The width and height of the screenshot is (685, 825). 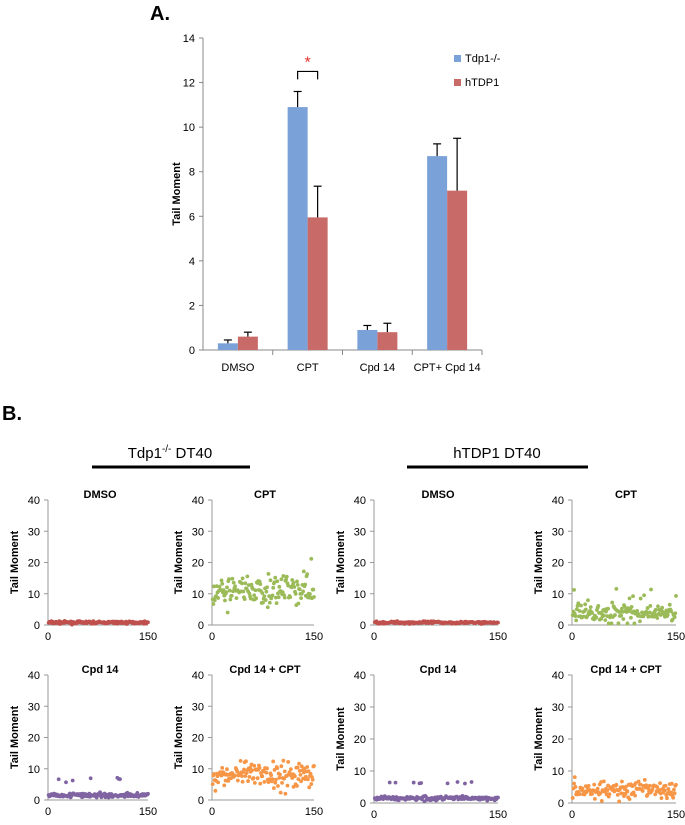 What do you see at coordinates (367, 339) in the screenshot?
I see `bar` at bounding box center [367, 339].